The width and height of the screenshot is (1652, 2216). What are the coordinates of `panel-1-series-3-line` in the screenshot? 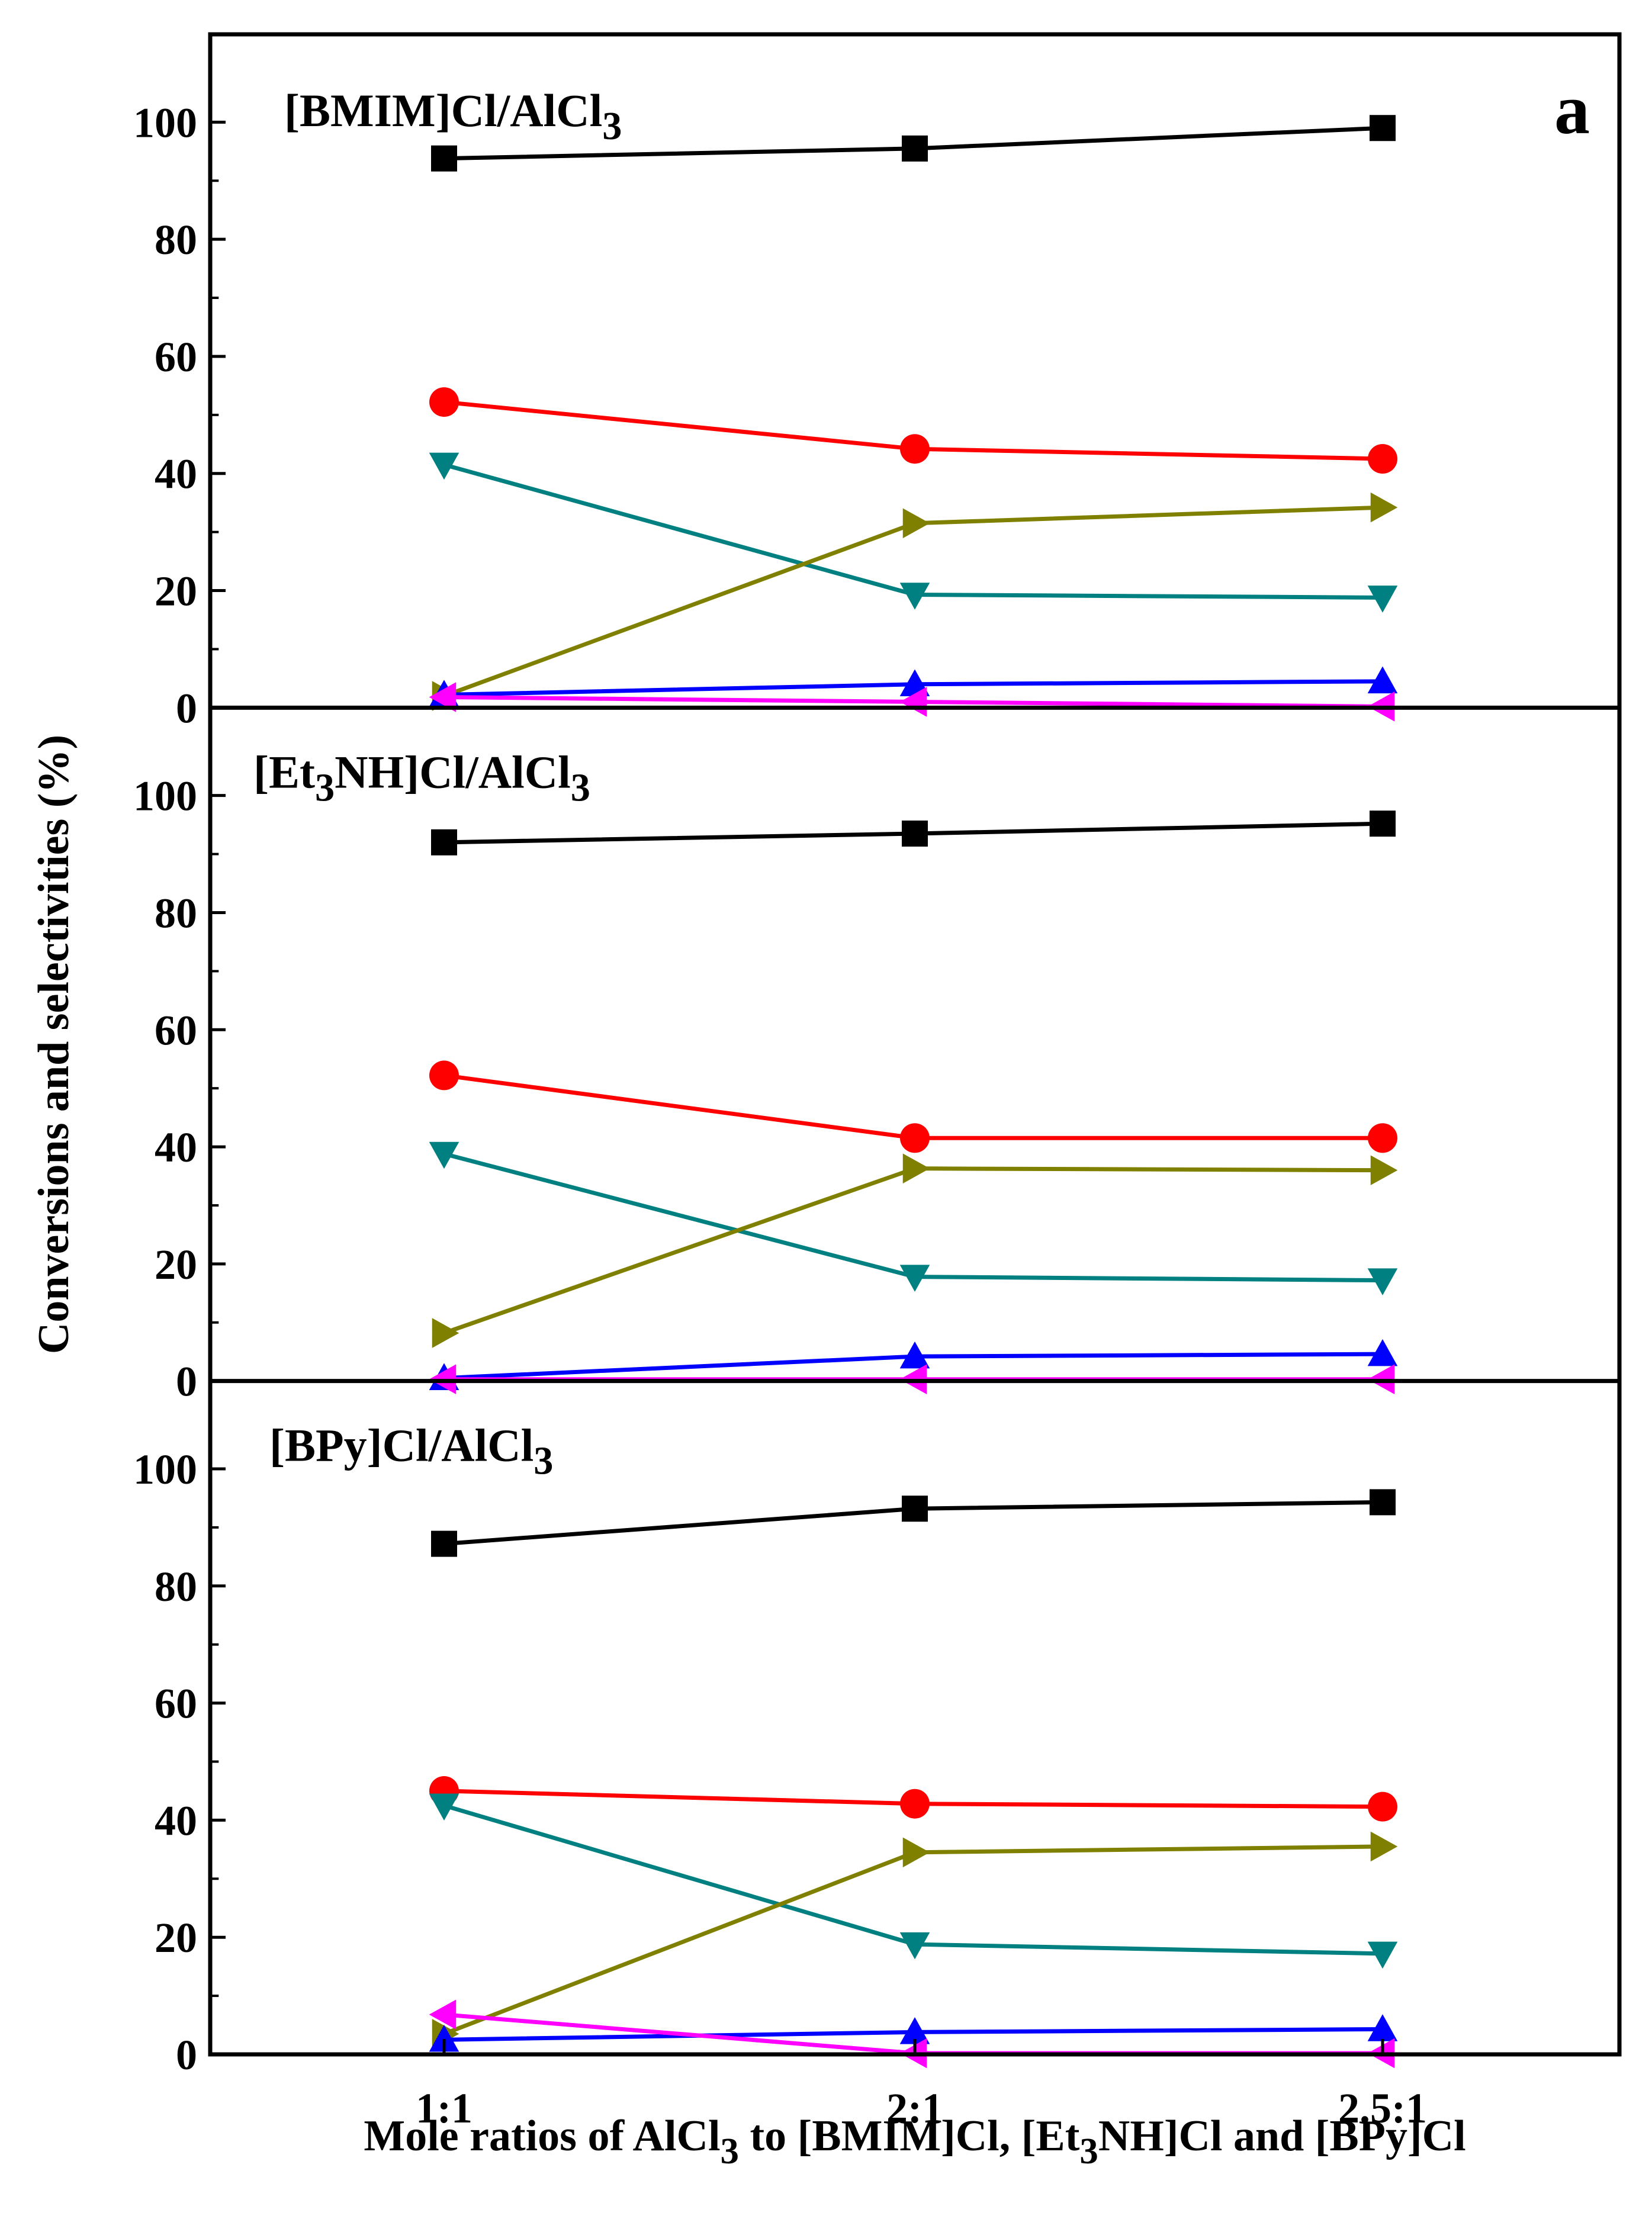 It's located at (913, 1250).